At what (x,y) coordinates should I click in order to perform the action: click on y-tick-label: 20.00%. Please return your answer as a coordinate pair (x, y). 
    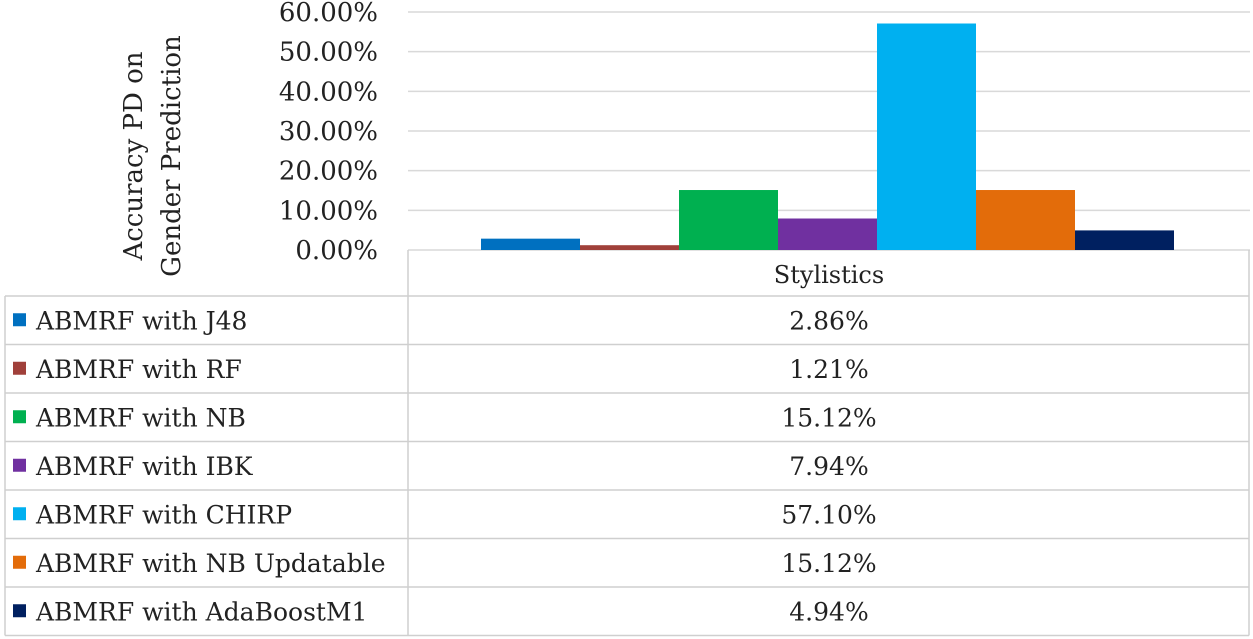
    Looking at the image, I should click on (328, 172).